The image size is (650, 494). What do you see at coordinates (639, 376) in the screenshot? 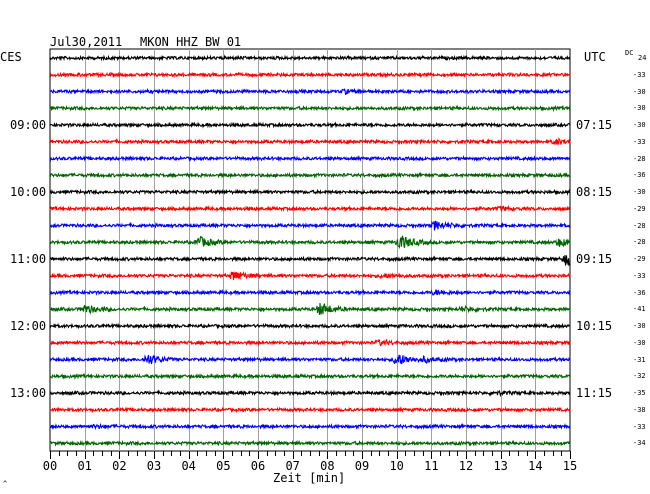
I see `dc-offset-label: -32` at bounding box center [639, 376].